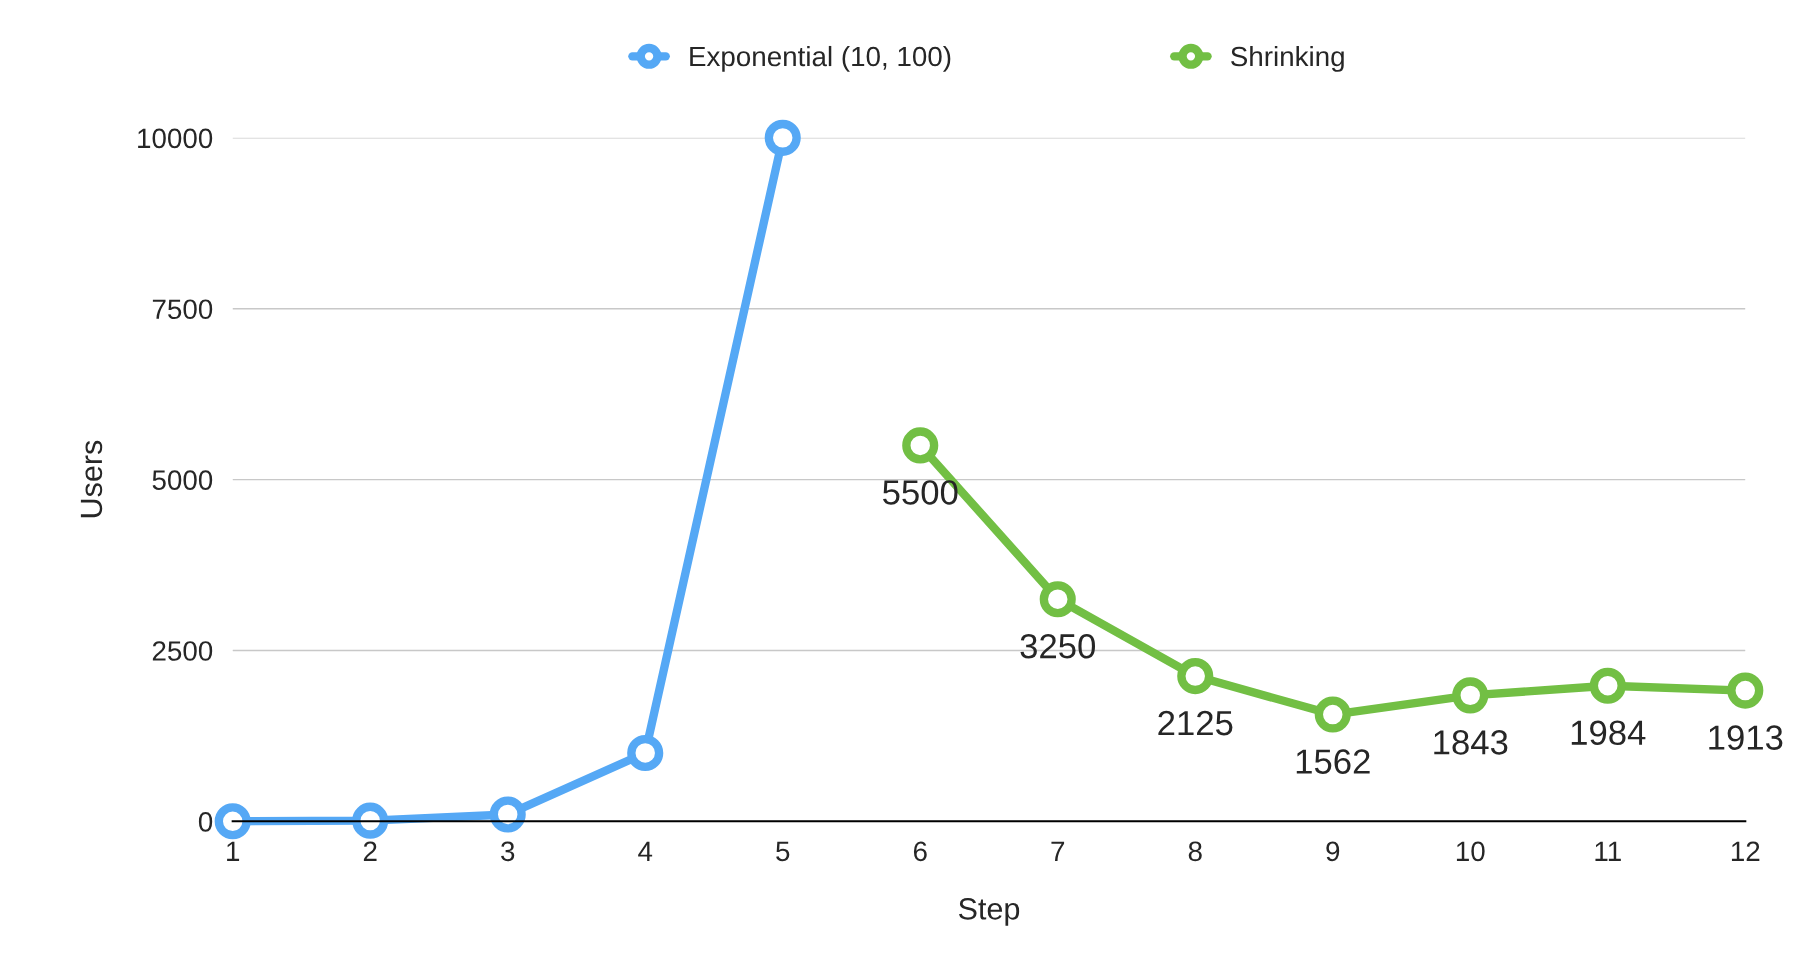 This screenshot has width=1818, height=964. Describe the element at coordinates (645, 851) in the screenshot. I see `x-tick-label: 4` at that location.